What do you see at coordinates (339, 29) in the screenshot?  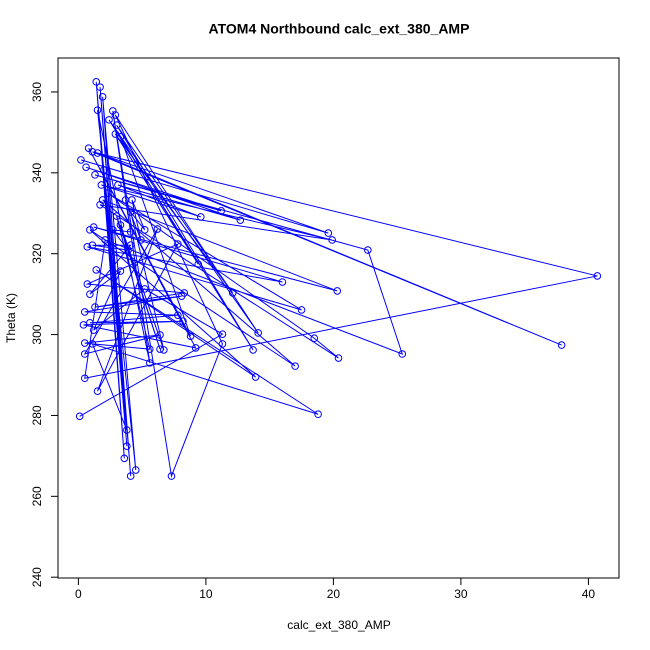 I see `chart-title: ATOM4 Northbound calc_ext_380_AMP` at bounding box center [339, 29].